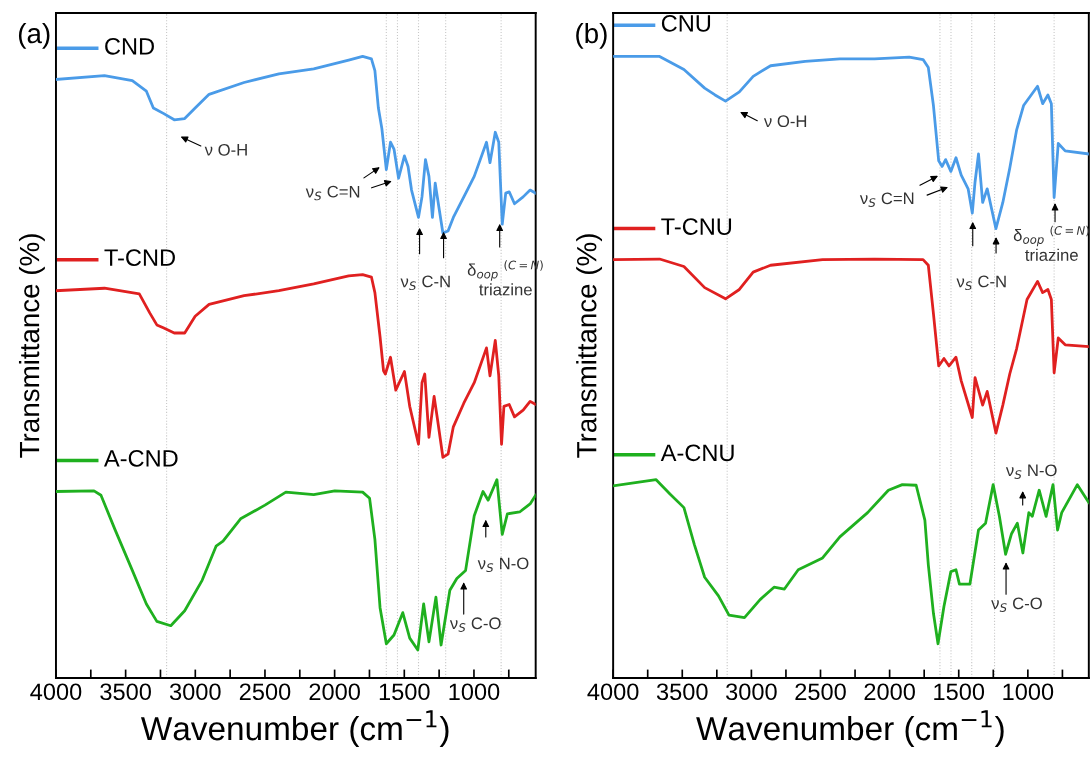  I want to click on legend-label: A-CNU, so click(697, 453).